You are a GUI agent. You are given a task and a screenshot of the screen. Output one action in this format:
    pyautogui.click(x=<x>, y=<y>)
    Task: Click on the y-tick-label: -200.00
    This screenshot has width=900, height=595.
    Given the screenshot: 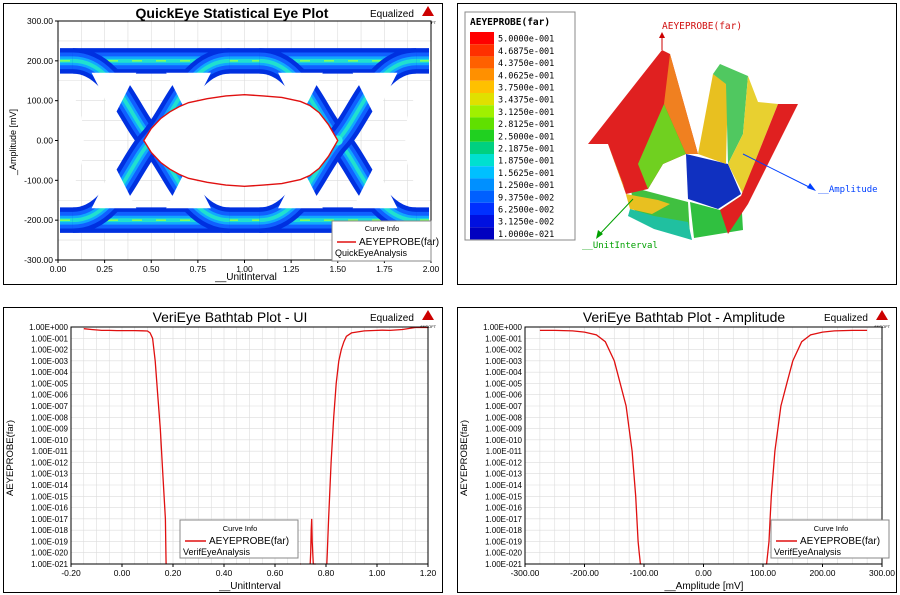 What is the action you would take?
    pyautogui.click(x=38, y=220)
    